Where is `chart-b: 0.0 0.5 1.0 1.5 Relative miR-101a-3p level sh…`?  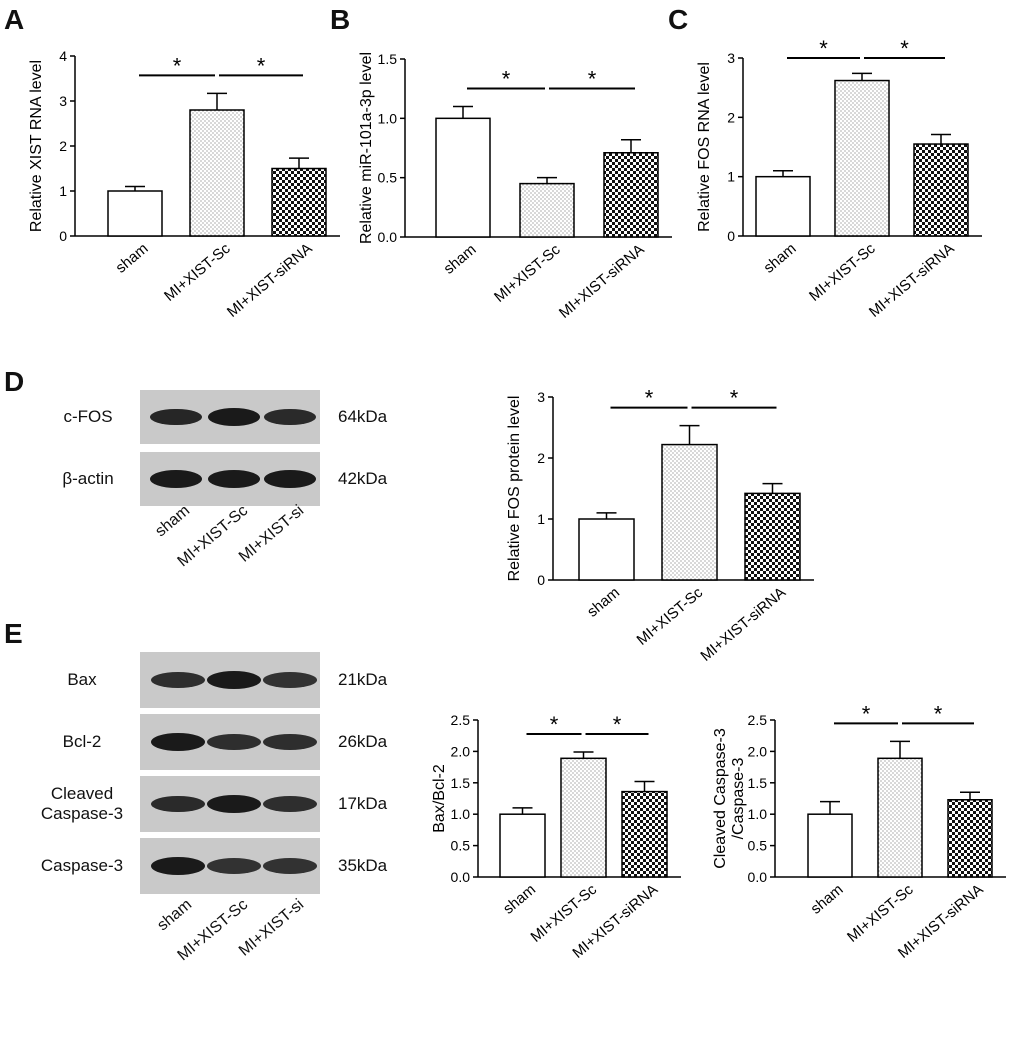
chart-b: 0.0 0.5 1.0 1.5 Relative miR-101a-3p level sh… is located at coordinates (501, 170).